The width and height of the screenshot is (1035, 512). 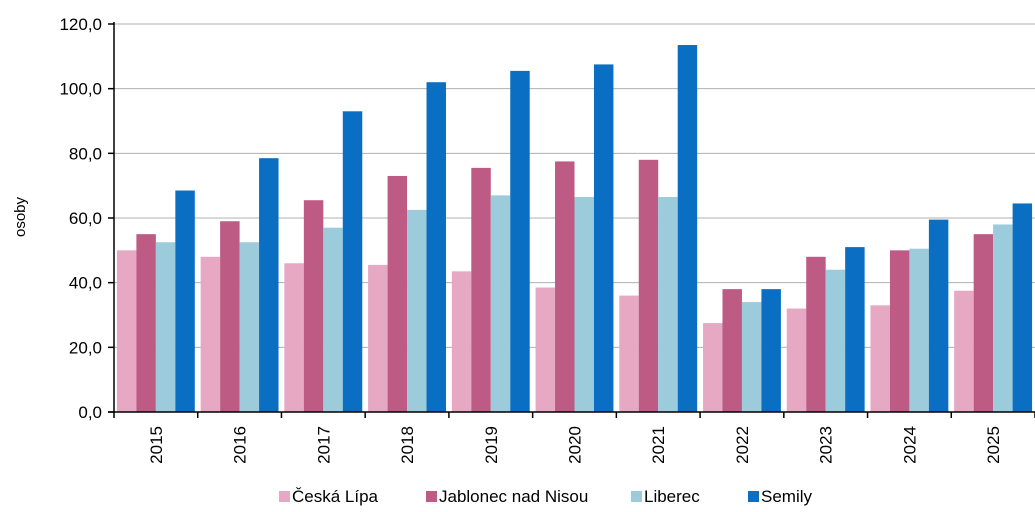 I want to click on legend-item: Liberec, so click(x=665, y=496).